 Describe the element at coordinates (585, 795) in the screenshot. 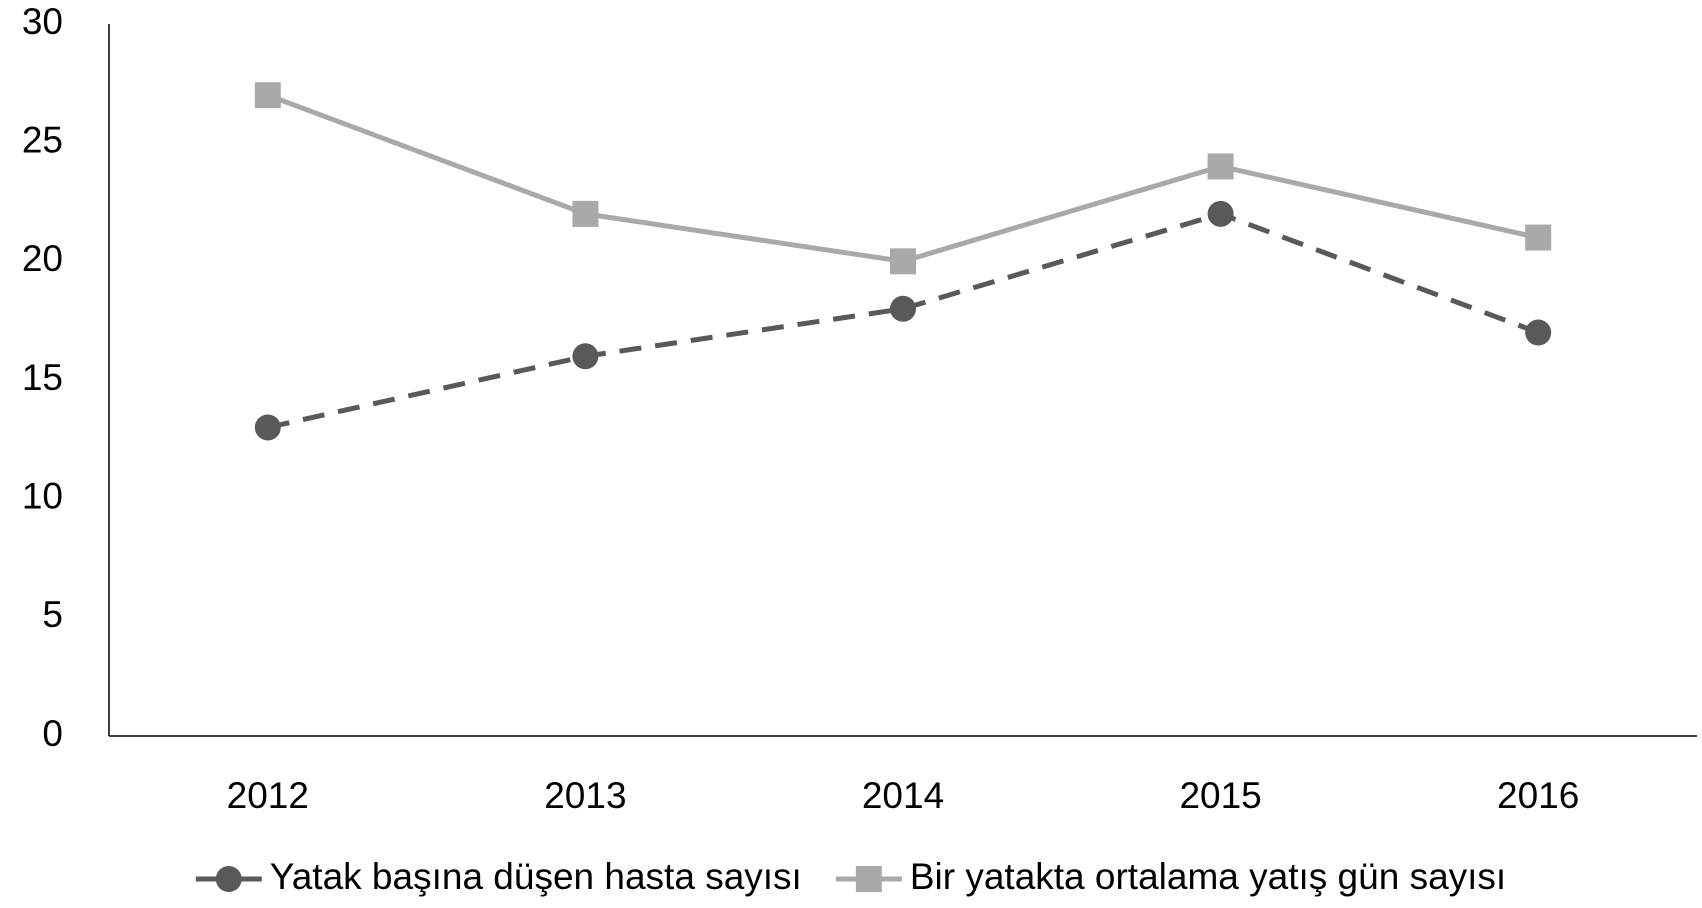

I see `x-tick-label: 2013` at that location.